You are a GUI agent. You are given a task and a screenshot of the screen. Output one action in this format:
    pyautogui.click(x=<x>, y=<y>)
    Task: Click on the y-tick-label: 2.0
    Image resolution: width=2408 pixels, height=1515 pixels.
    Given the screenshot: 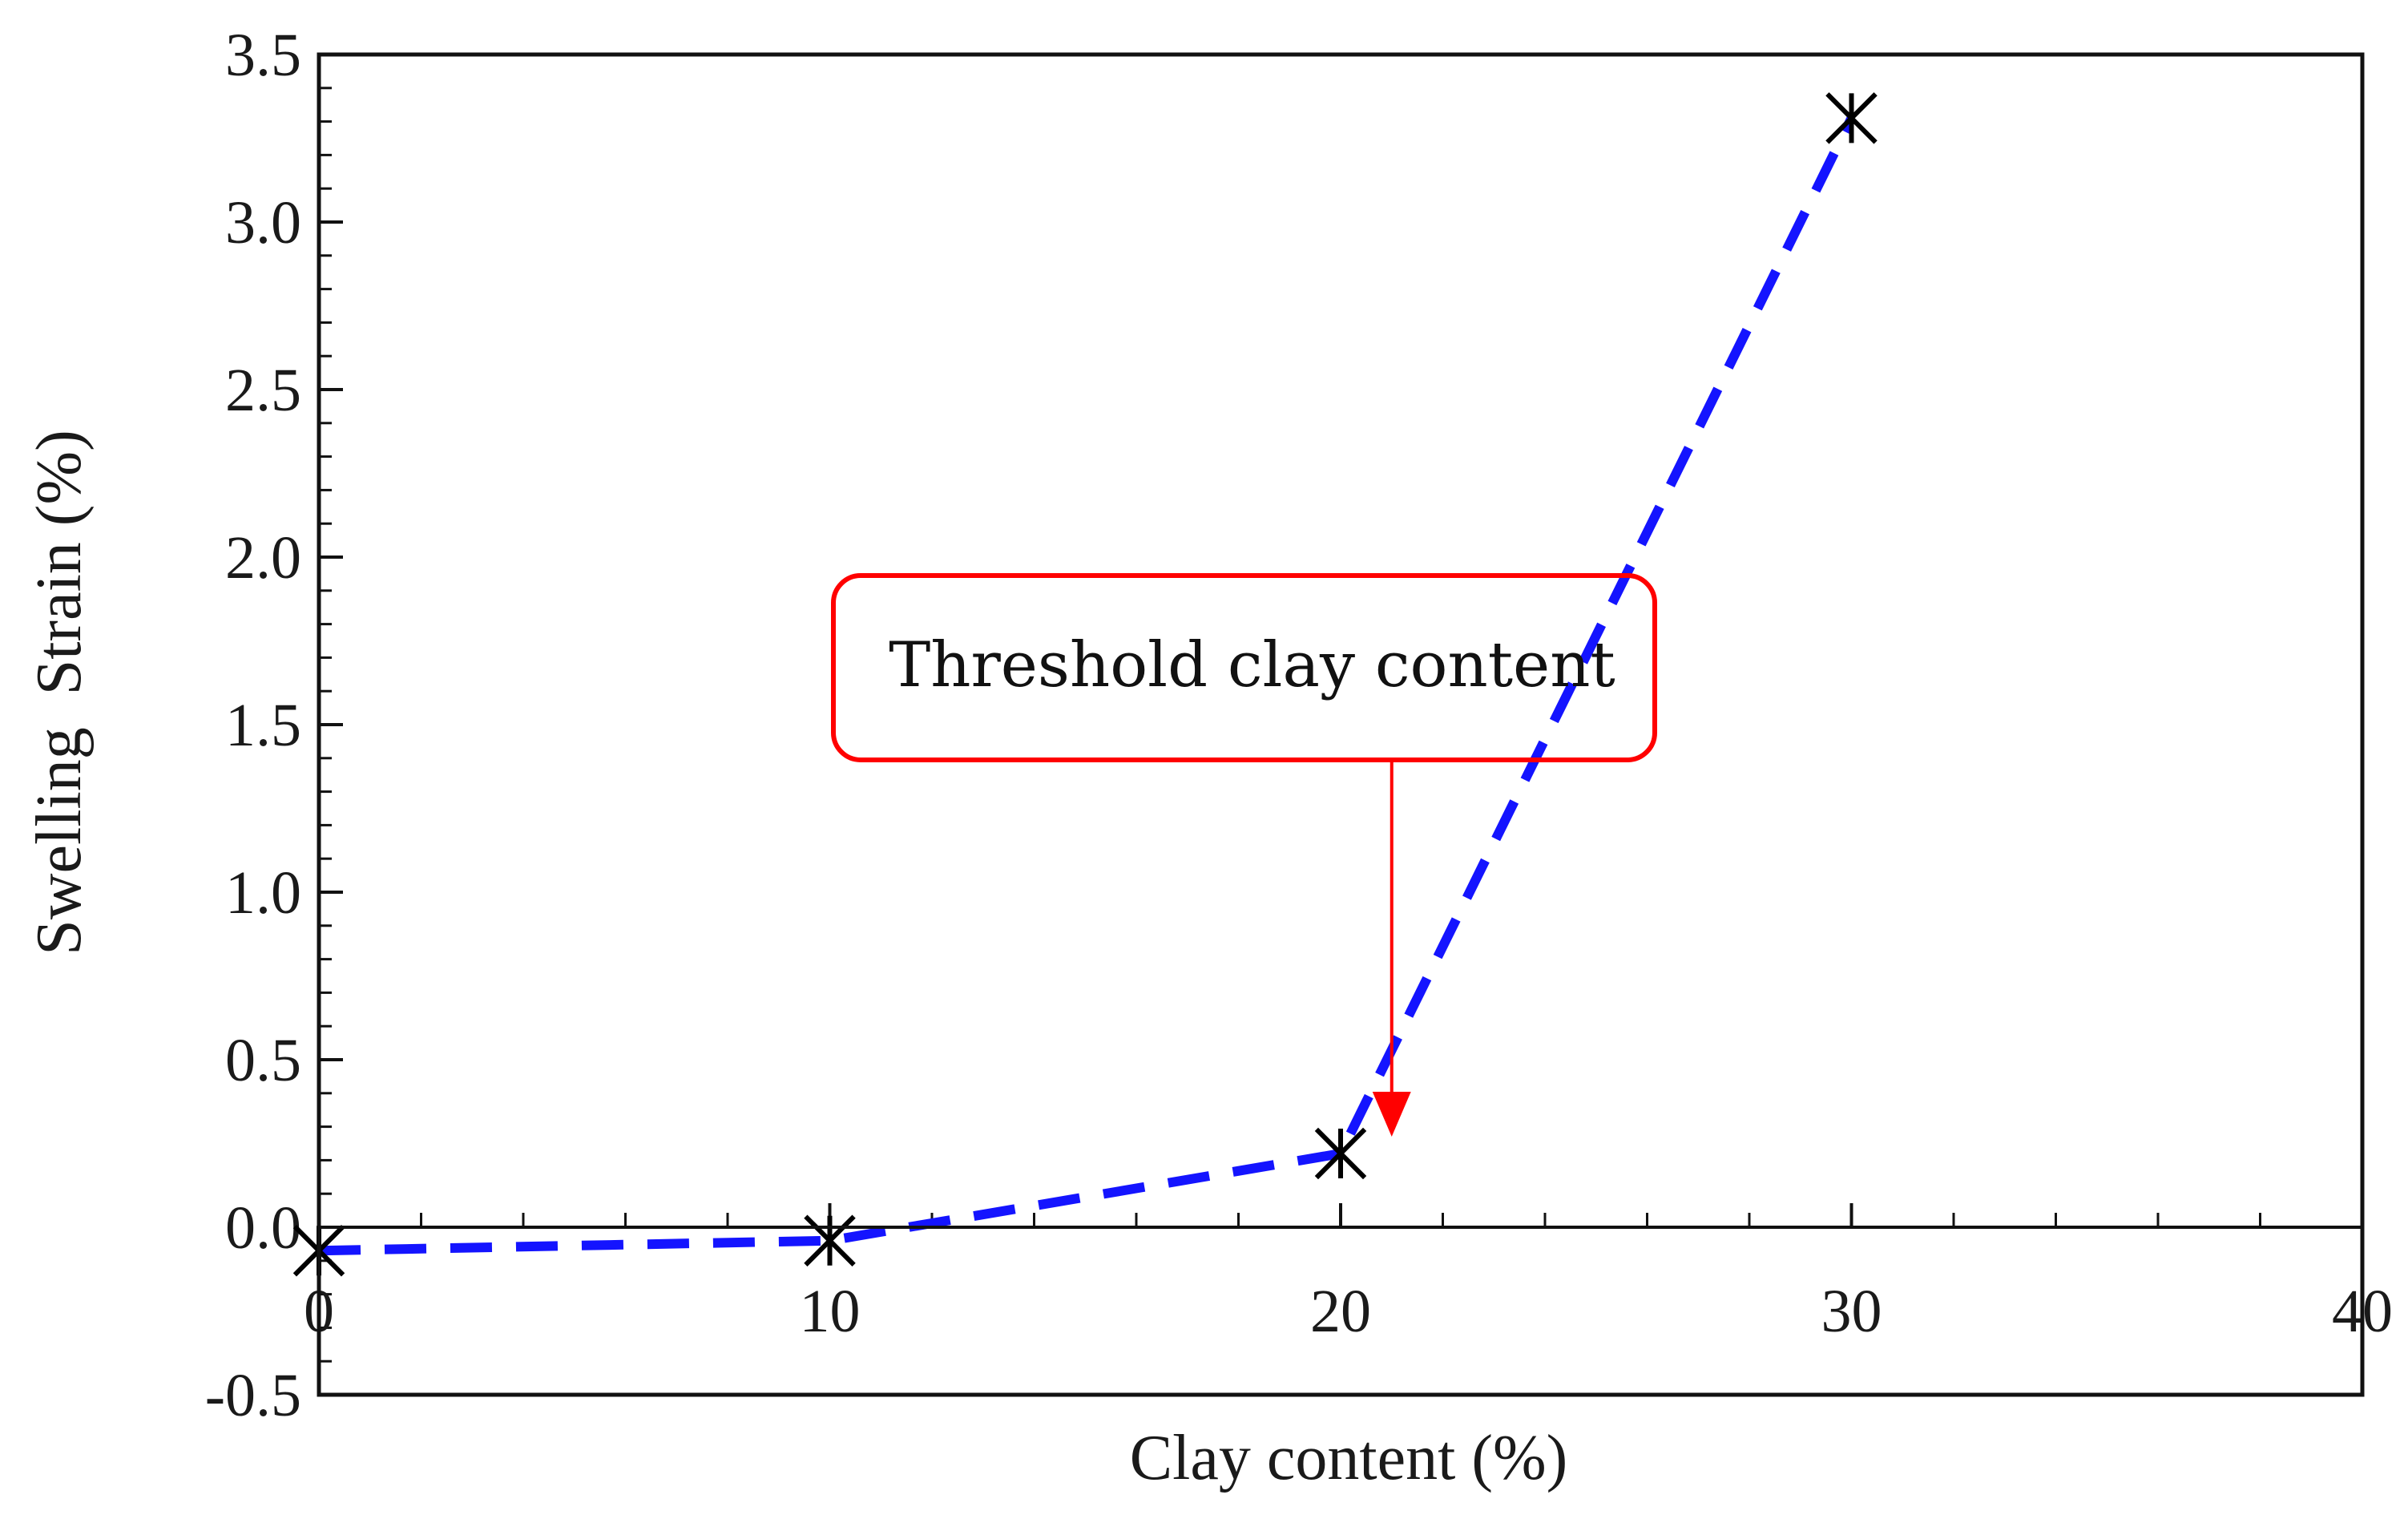 What is the action you would take?
    pyautogui.click(x=263, y=558)
    